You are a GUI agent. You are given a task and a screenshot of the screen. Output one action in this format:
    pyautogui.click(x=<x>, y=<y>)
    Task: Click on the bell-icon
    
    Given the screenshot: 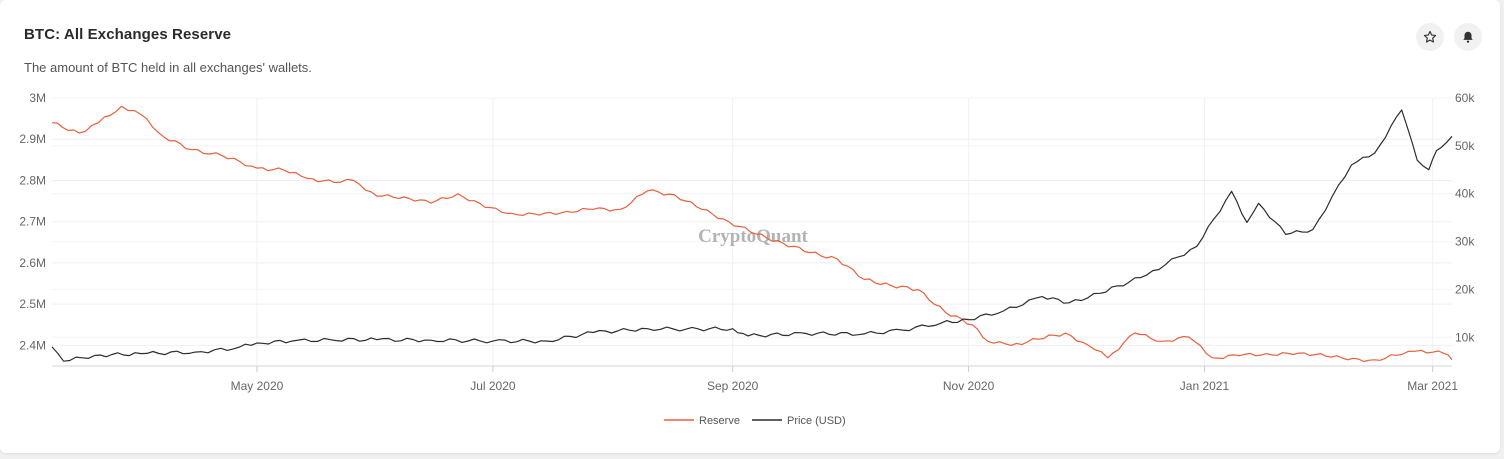 What is the action you would take?
    pyautogui.click(x=1468, y=37)
    